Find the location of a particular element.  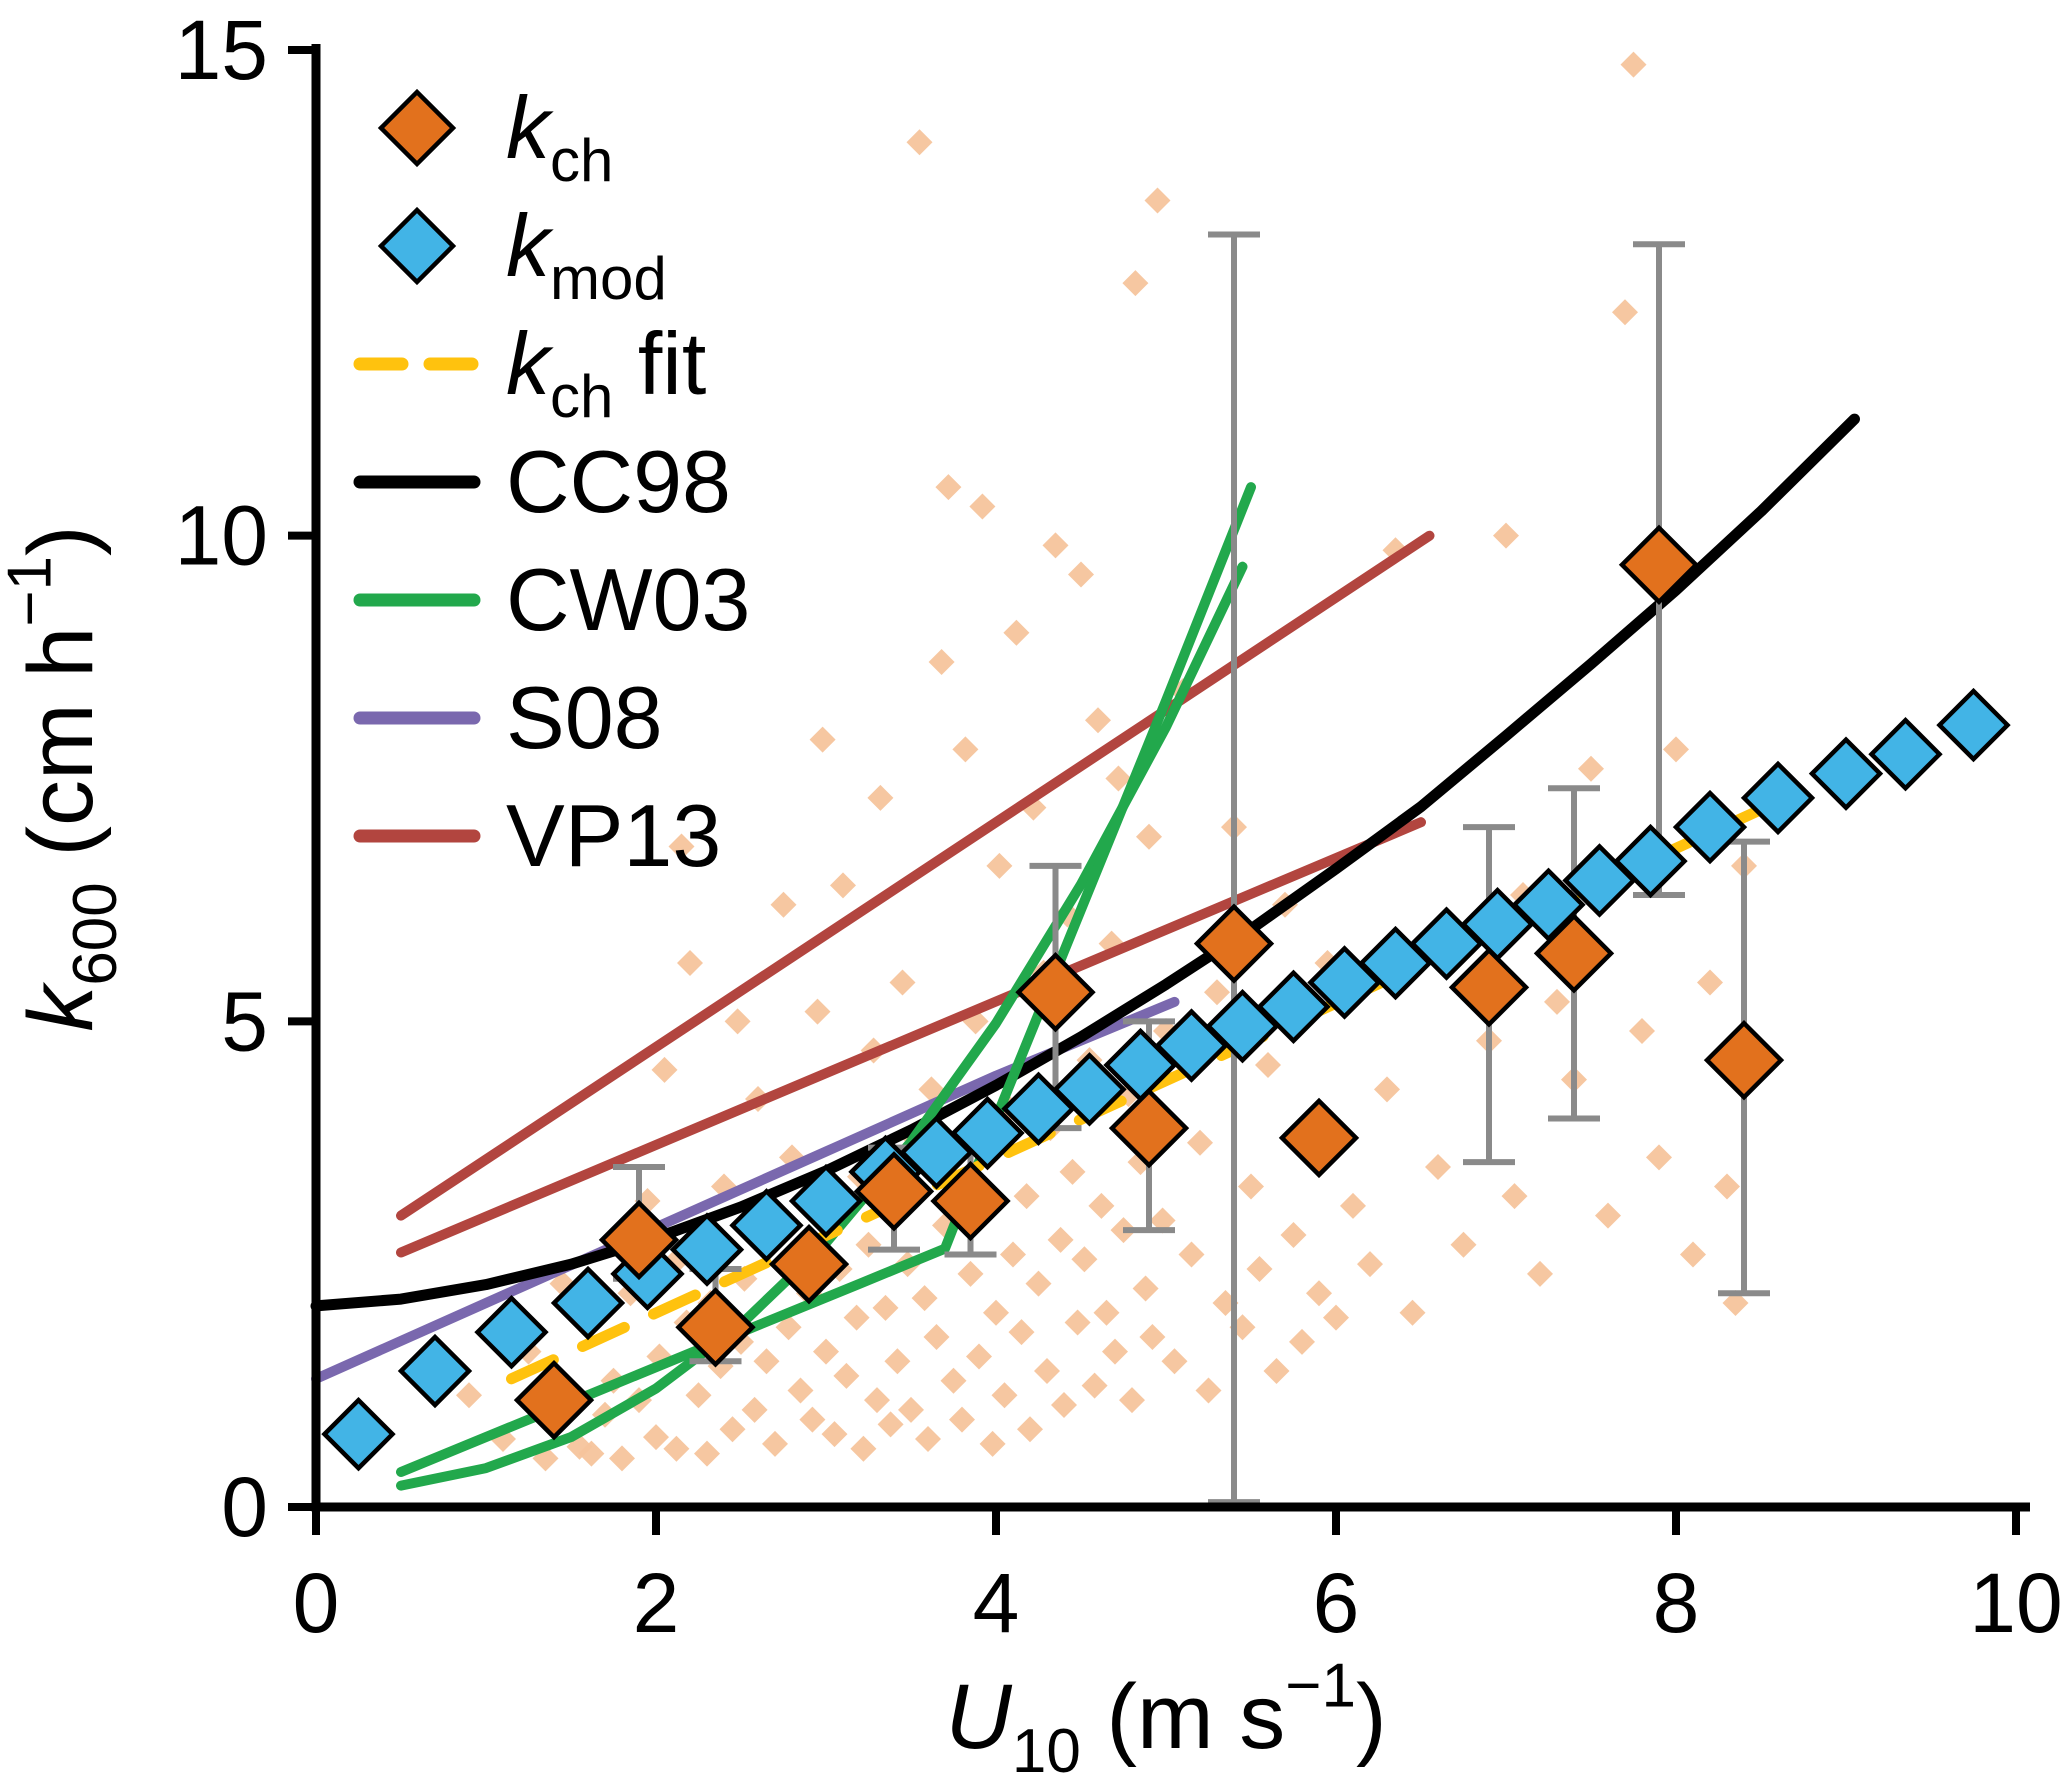

x-axis-title: U10 (m s−1) is located at coordinates (1165, 1716).